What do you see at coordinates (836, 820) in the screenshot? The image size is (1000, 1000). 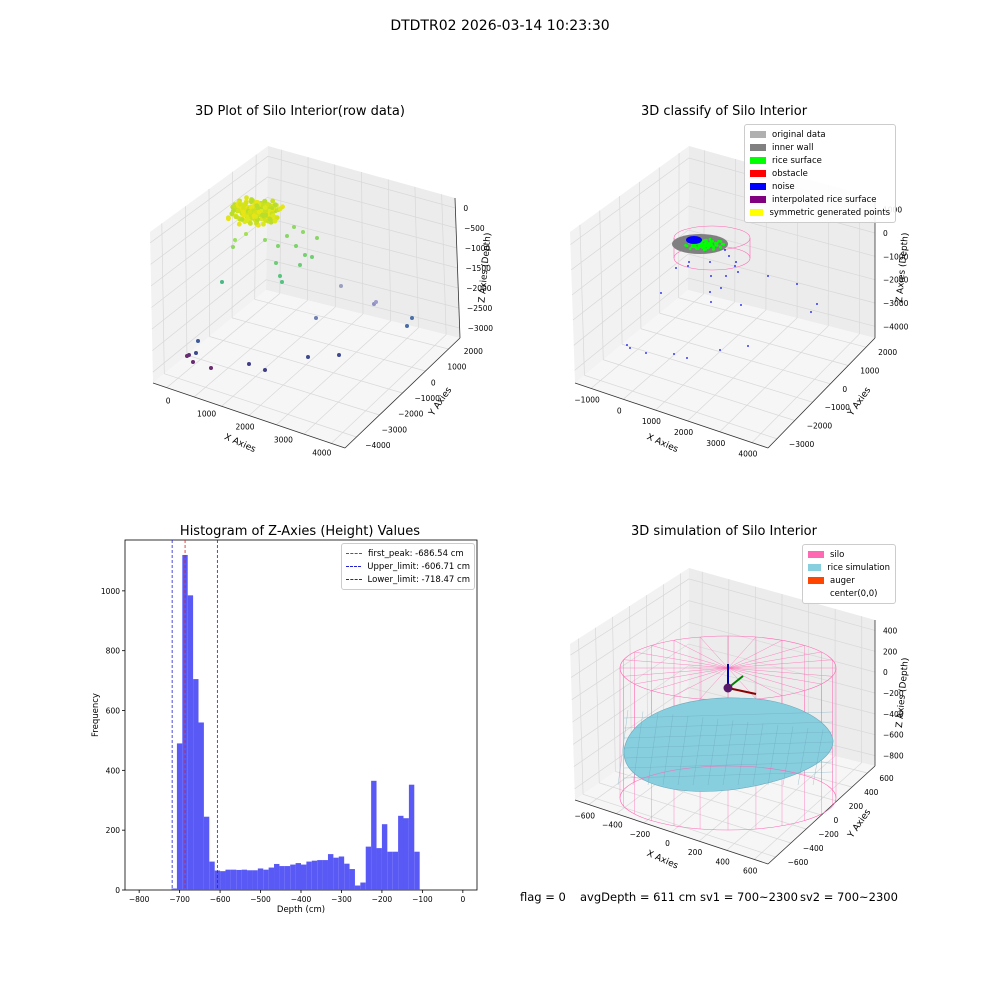 I see `sim-ytick-label: 0` at bounding box center [836, 820].